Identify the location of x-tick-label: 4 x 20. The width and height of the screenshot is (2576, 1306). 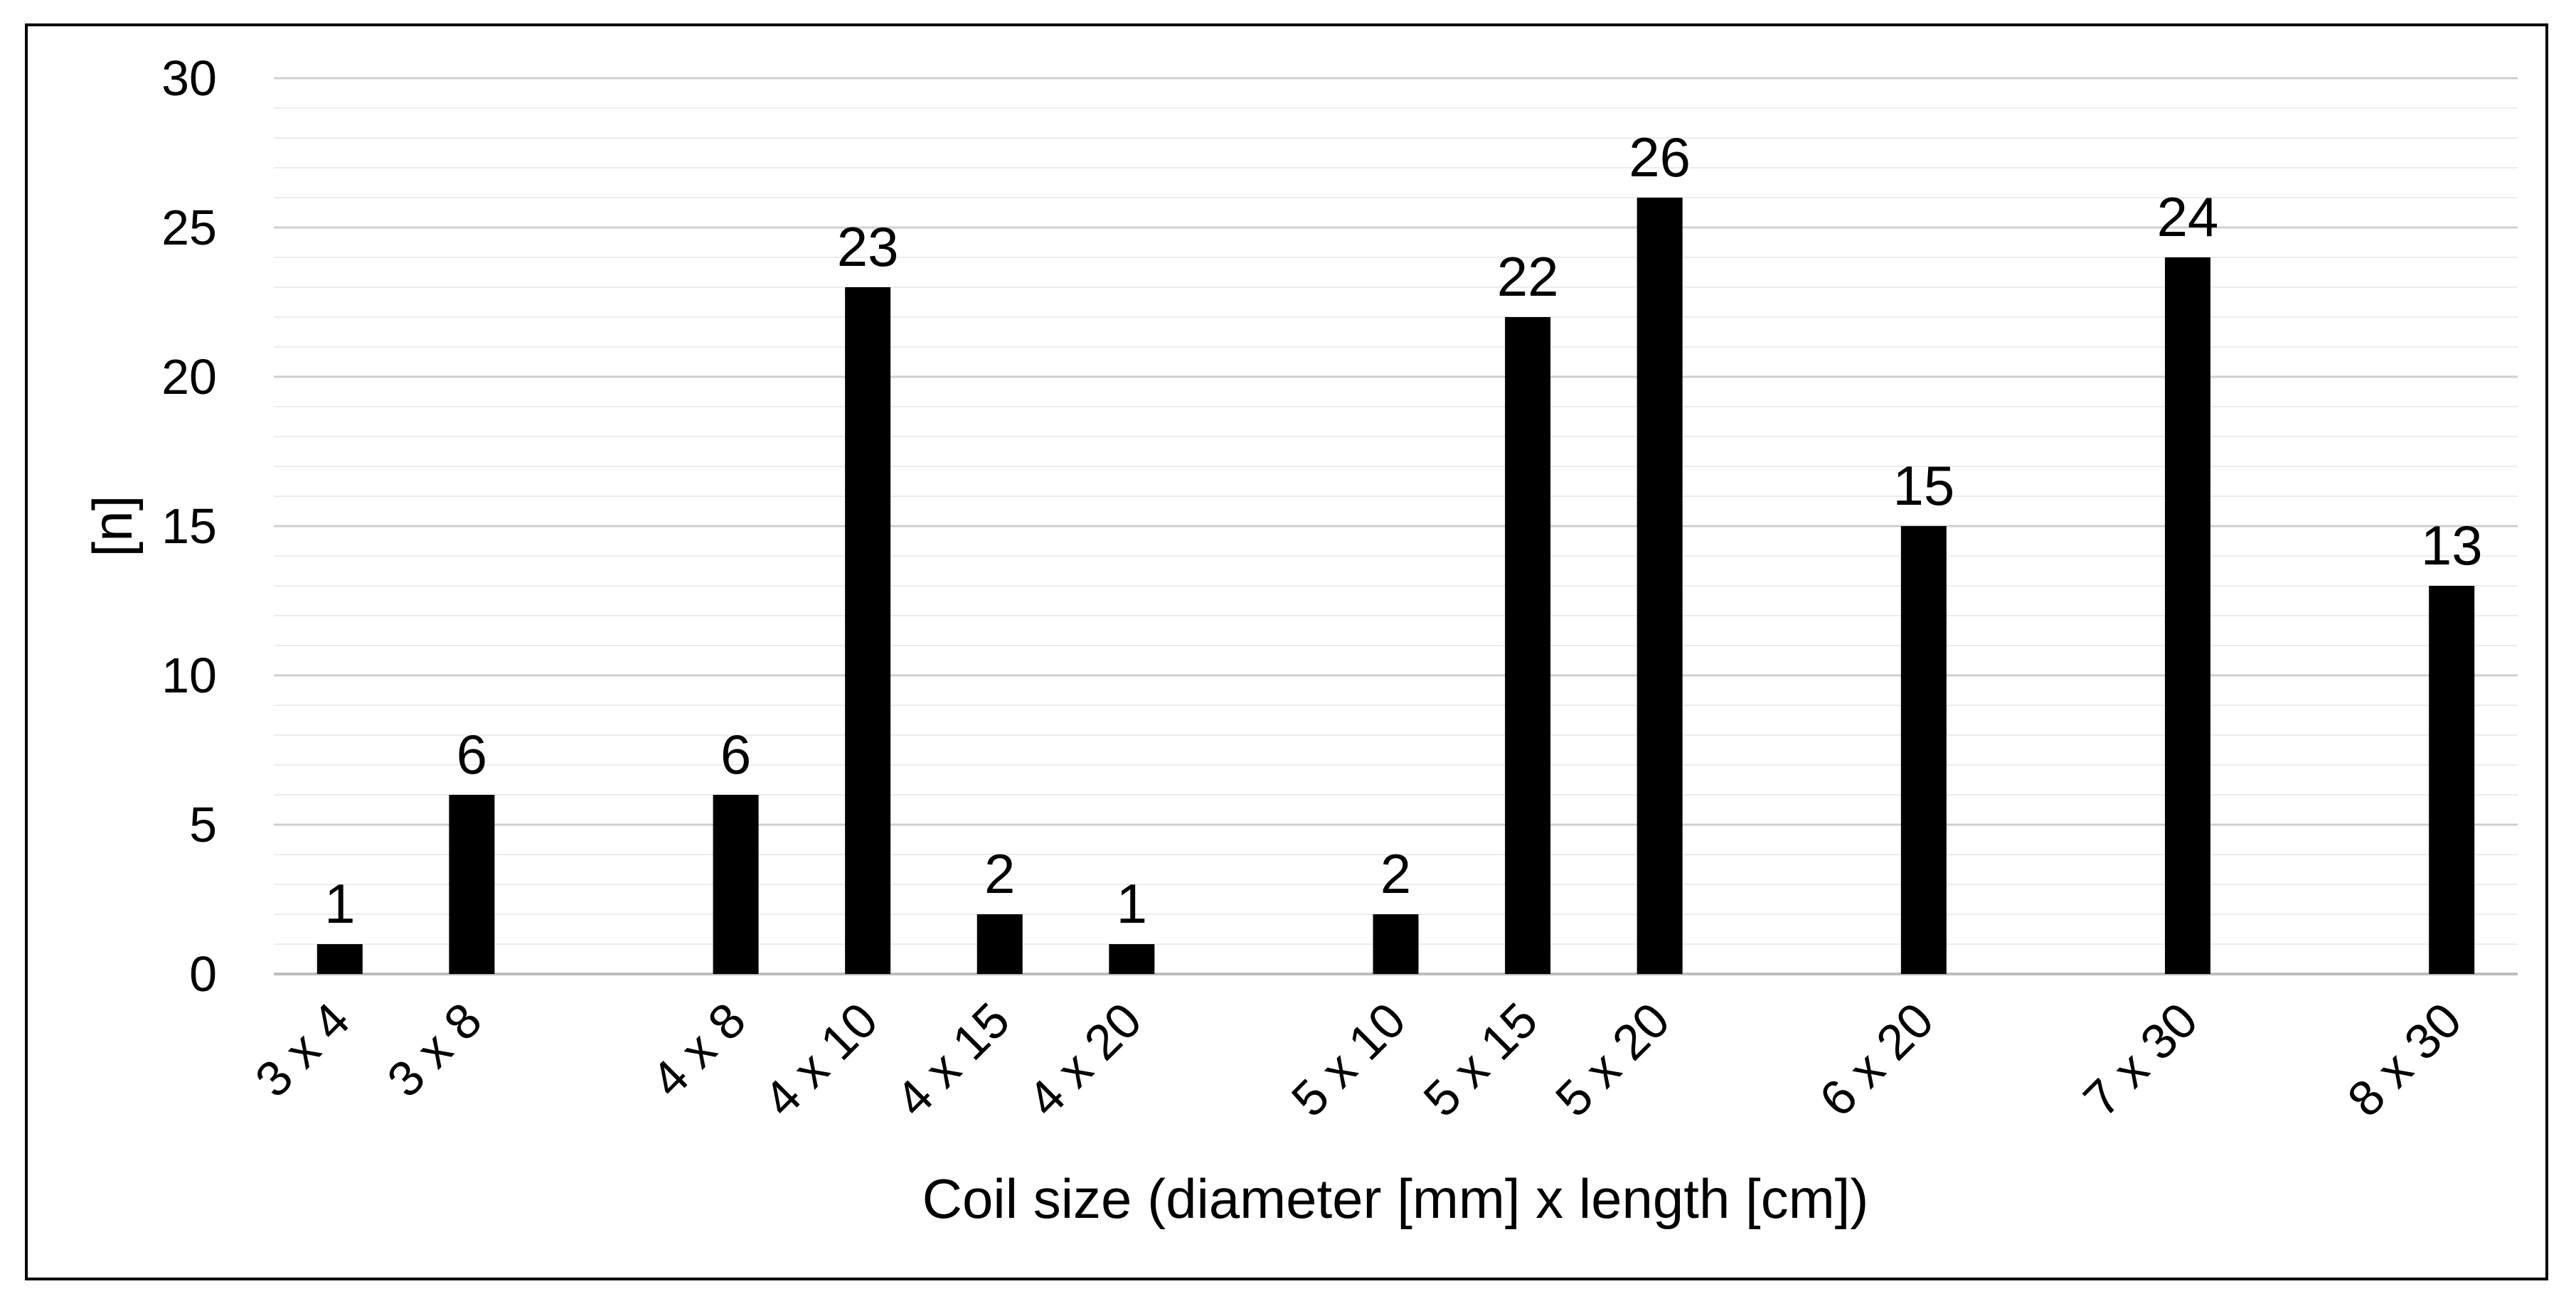
(1084, 1059).